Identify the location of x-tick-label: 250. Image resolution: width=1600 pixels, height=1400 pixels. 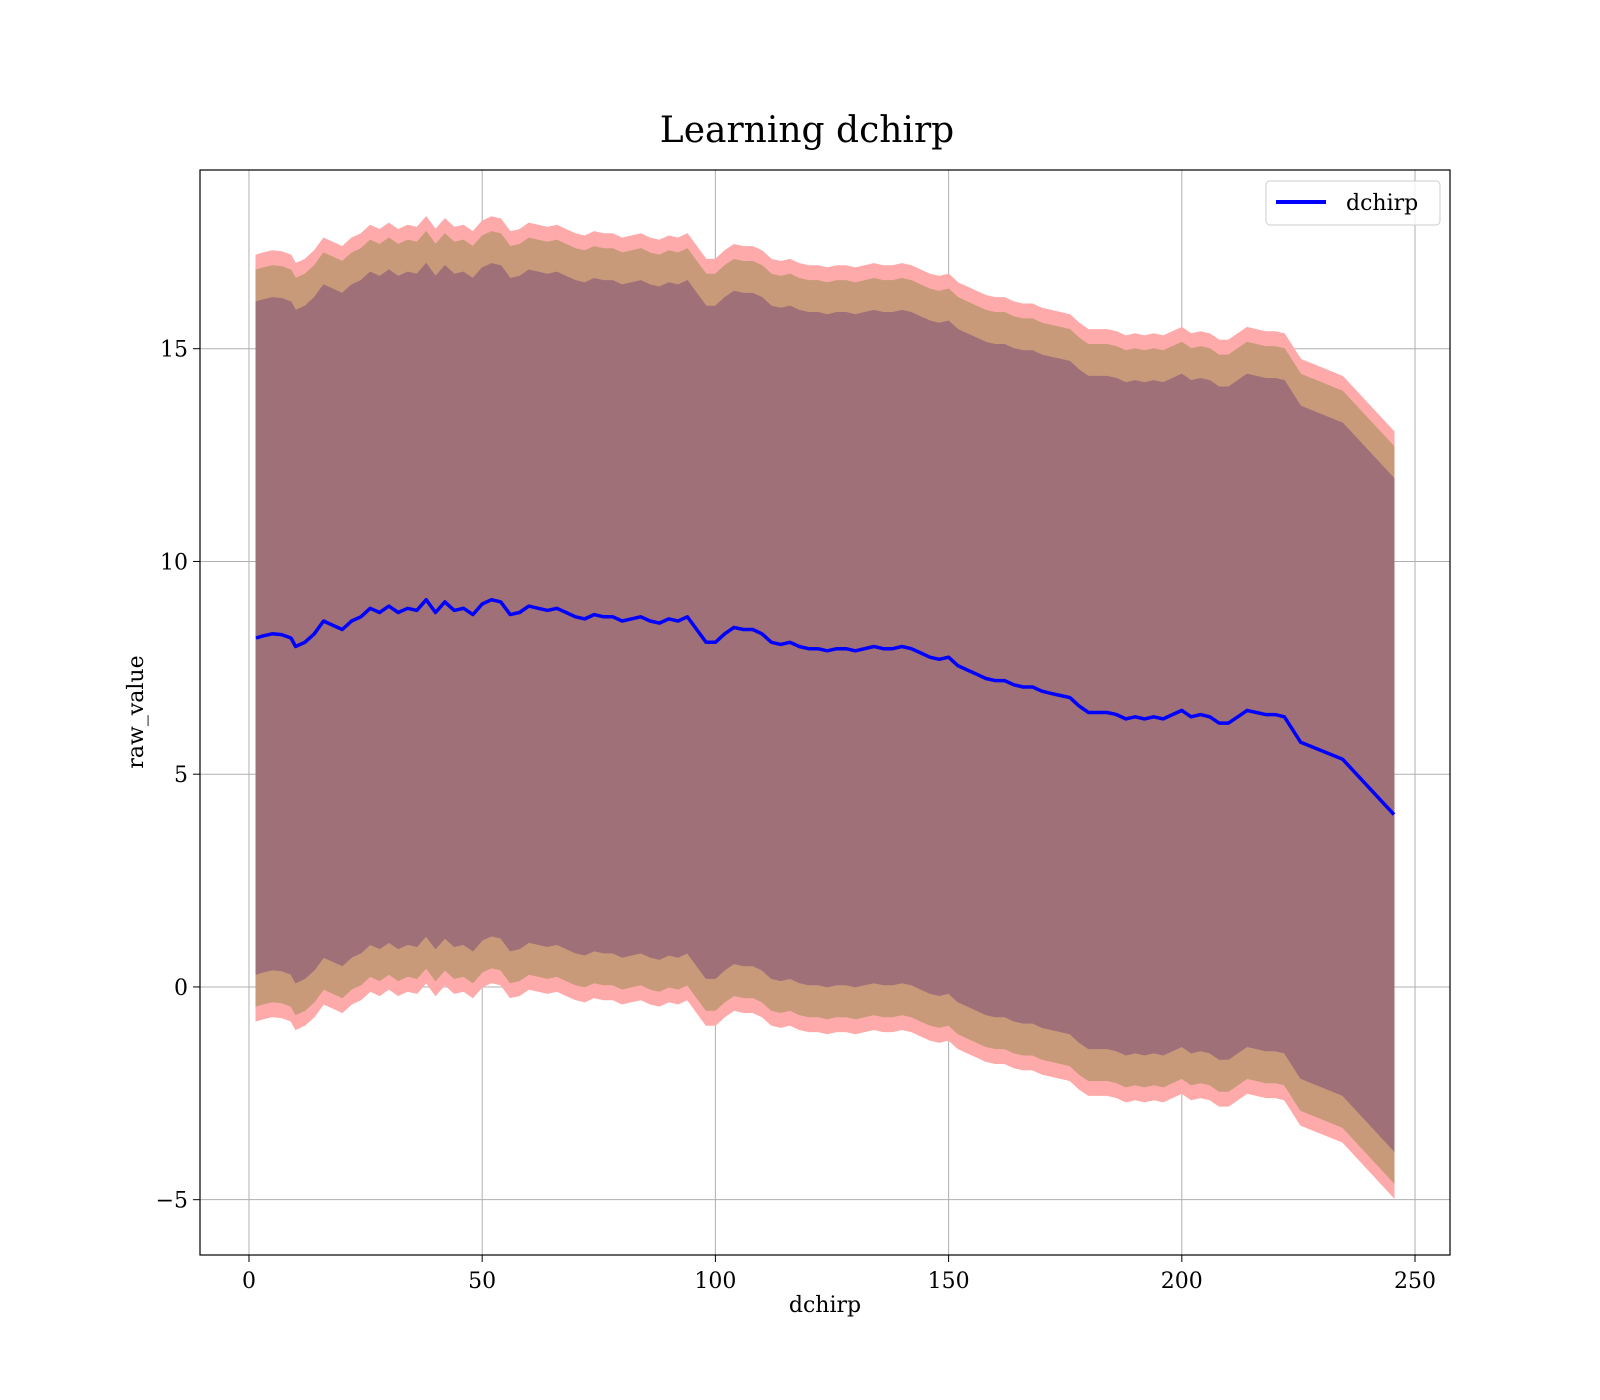
(1415, 1281).